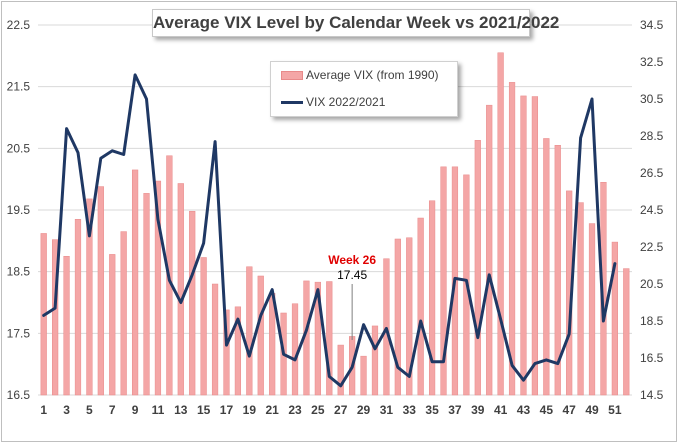 This screenshot has height=445, width=680. What do you see at coordinates (547, 410) in the screenshot?
I see `x-tick-label: 45` at bounding box center [547, 410].